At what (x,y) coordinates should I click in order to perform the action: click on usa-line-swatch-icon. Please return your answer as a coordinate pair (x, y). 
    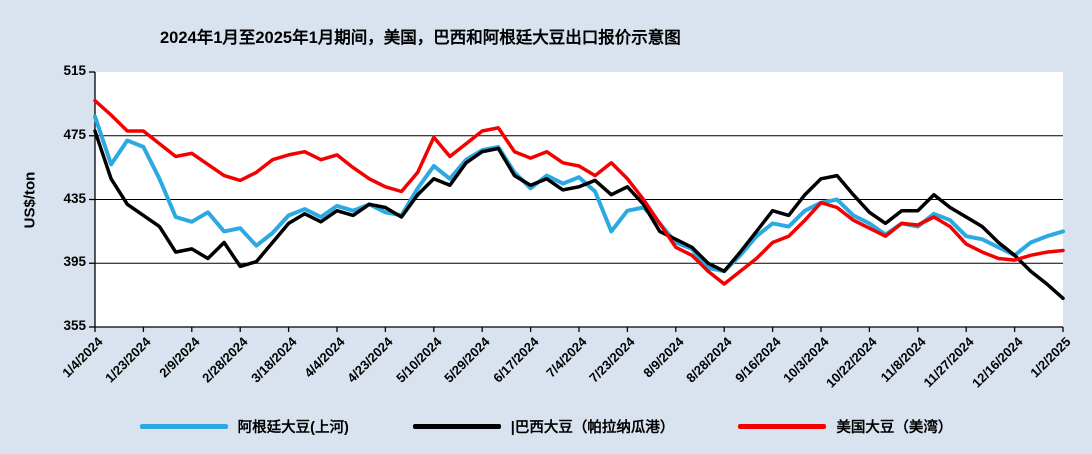
    Looking at the image, I should click on (782, 426).